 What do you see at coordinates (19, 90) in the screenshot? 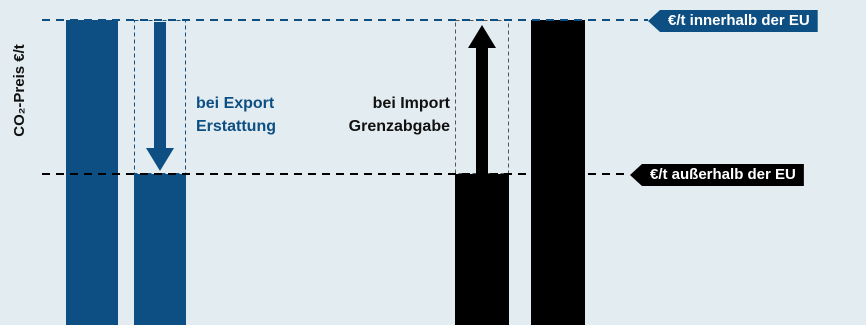
I see `y-axis-label: CO₂-Preis €/t` at bounding box center [19, 90].